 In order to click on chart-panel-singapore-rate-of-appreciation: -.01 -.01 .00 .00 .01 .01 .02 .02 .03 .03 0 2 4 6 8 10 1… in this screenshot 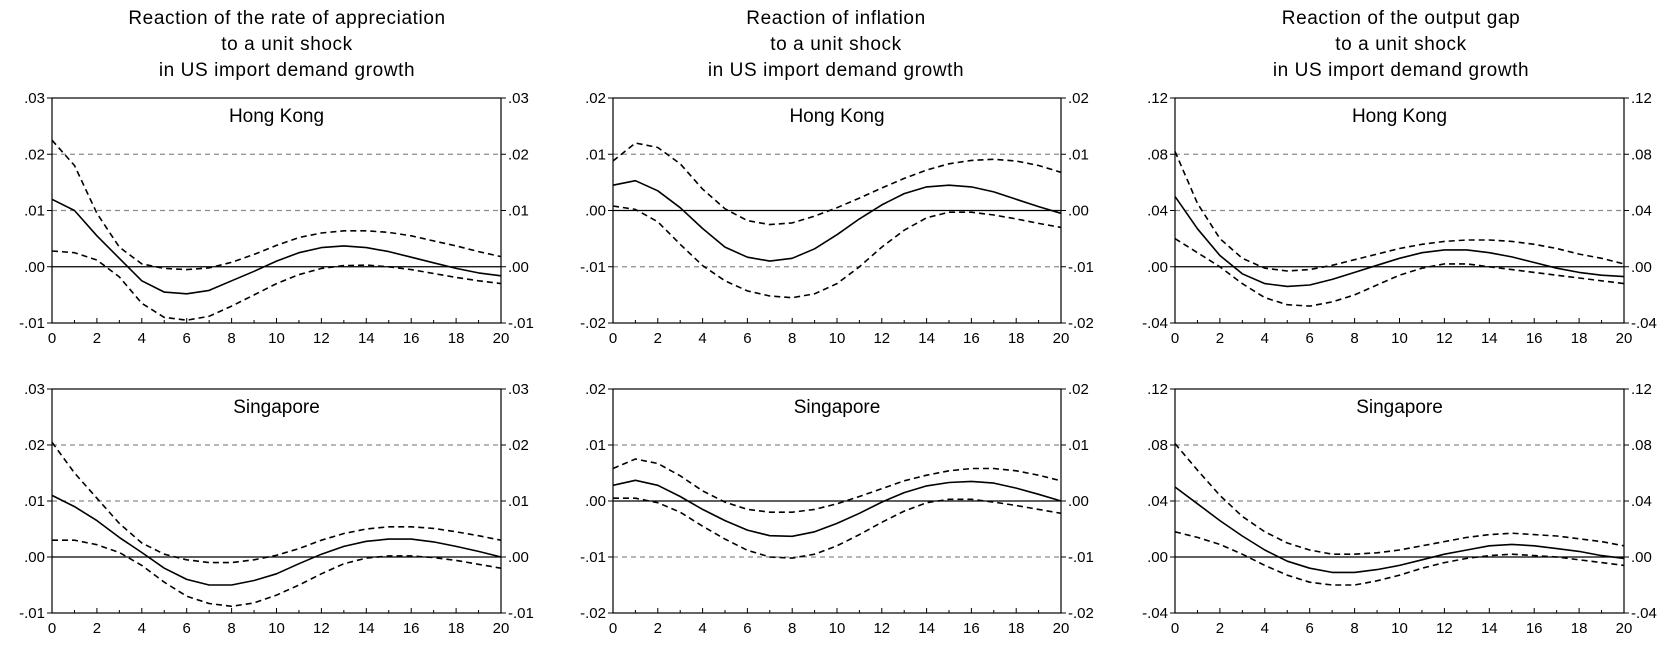, I will do `click(276, 509)`.